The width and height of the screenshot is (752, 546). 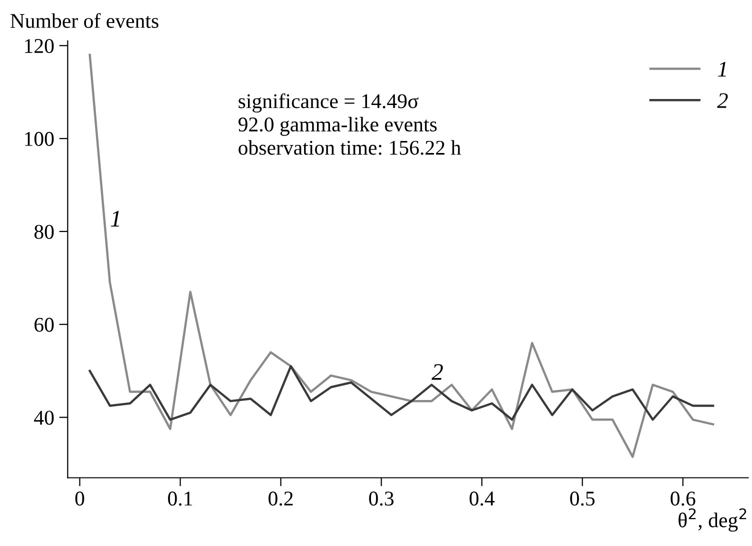 What do you see at coordinates (712, 520) in the screenshot?
I see `x-axis-title: θ$^{2}$, deg$^{2}$` at bounding box center [712, 520].